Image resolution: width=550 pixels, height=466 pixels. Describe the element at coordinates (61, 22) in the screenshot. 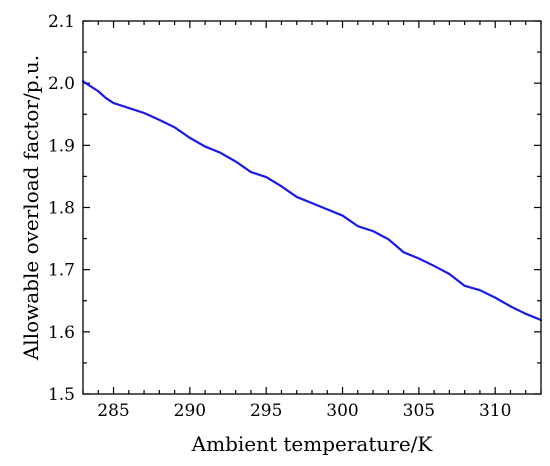

I see `y-tick-label: 2.1` at that location.